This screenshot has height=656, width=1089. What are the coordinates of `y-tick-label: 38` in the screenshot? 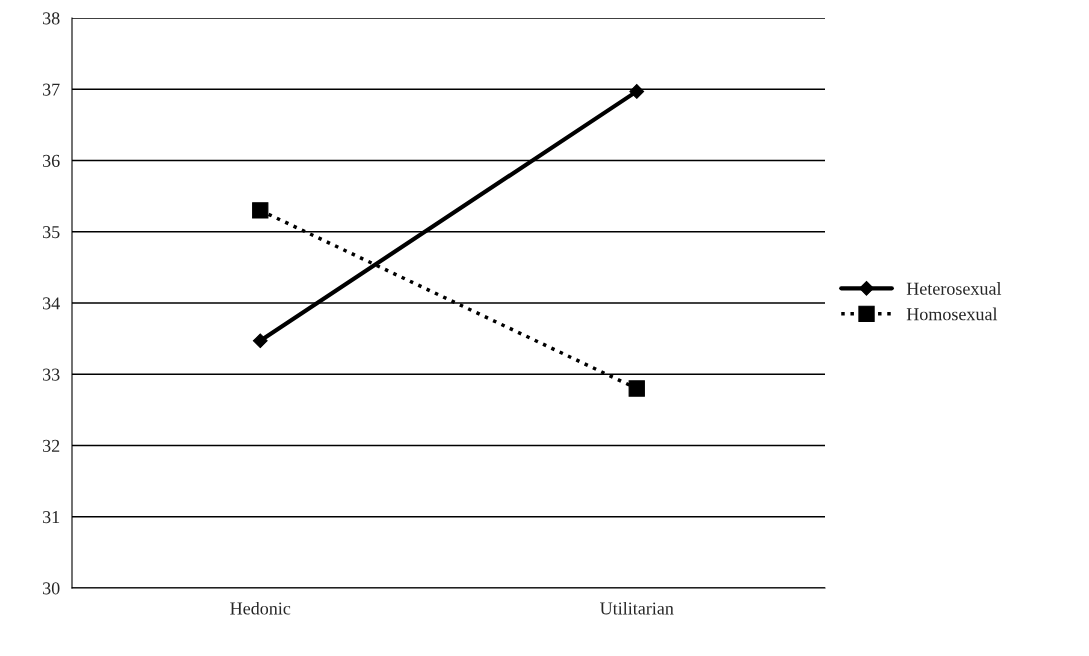 It's located at (51, 18).